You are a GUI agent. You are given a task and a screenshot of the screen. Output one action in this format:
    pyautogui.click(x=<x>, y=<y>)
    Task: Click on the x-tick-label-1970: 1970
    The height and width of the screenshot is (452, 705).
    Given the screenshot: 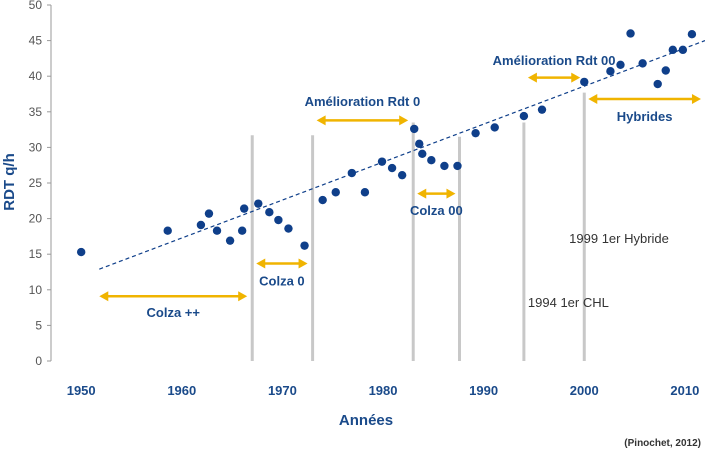 What is the action you would take?
    pyautogui.click(x=282, y=390)
    